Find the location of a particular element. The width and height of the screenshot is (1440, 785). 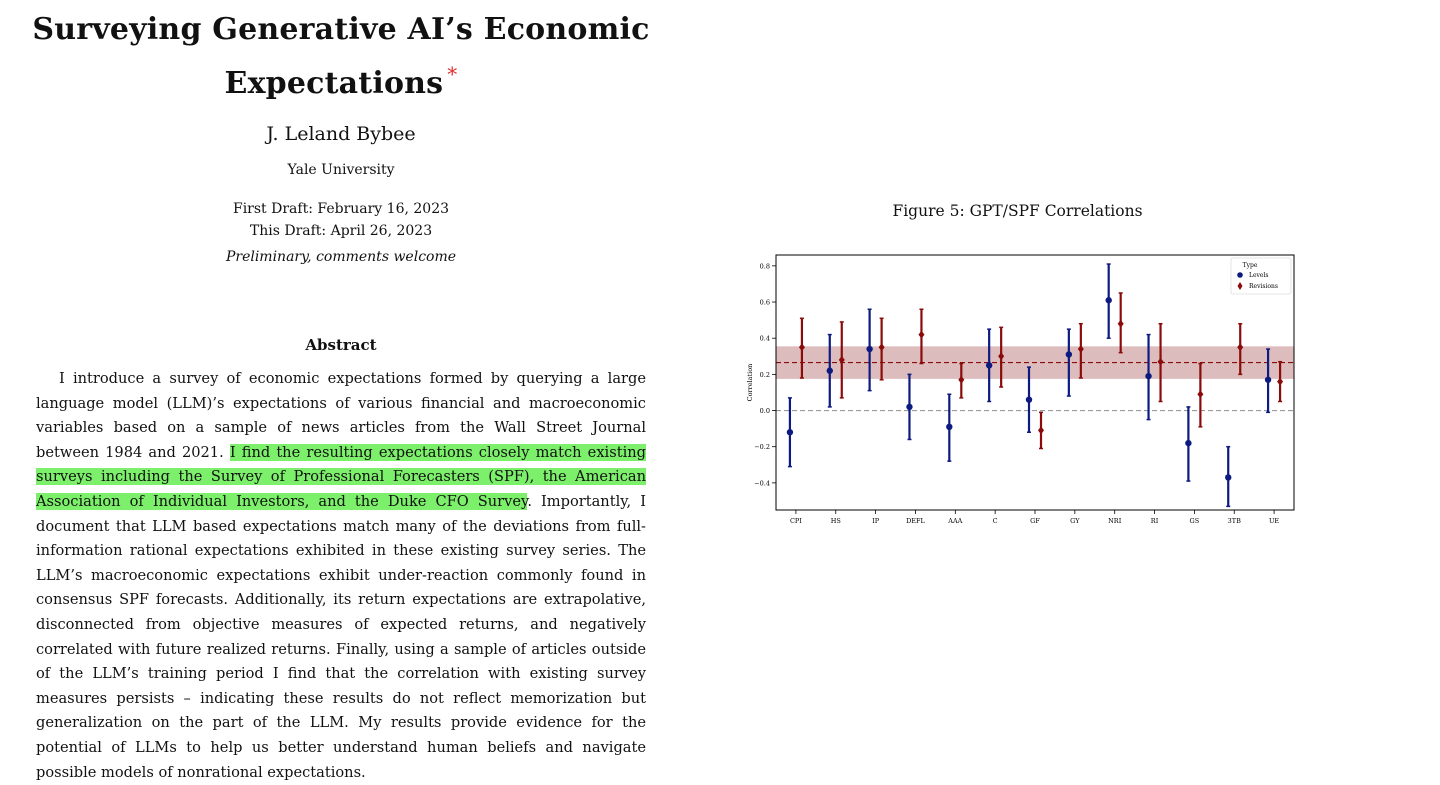

y-tick-label: 0.6 is located at coordinates (765, 303).